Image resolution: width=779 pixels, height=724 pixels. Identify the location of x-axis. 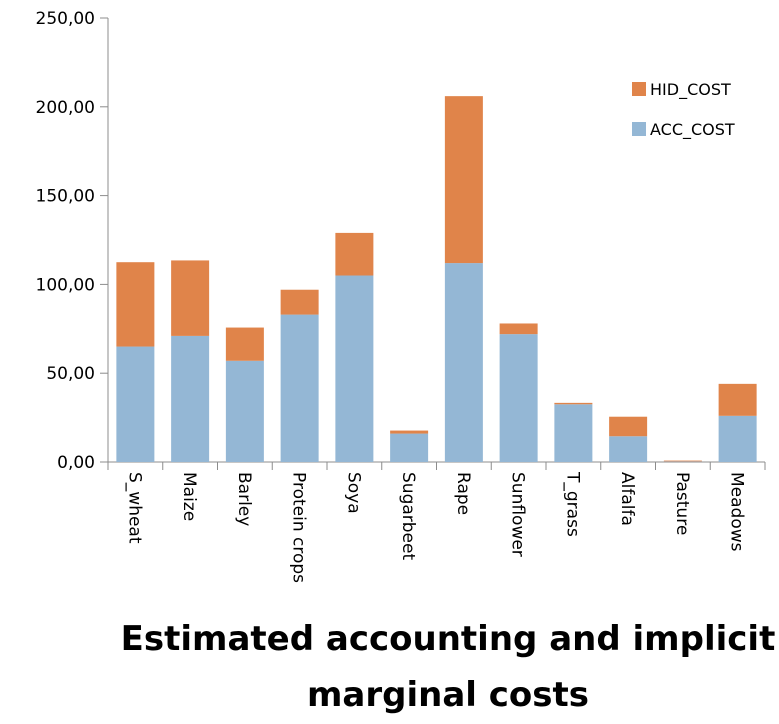
(436, 465).